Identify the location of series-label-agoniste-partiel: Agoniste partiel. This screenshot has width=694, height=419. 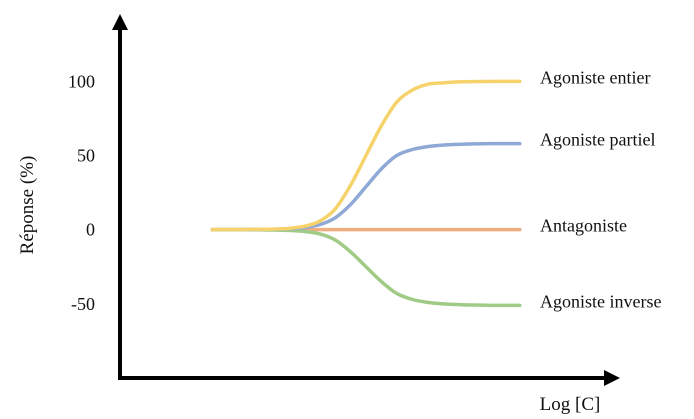
(597, 140).